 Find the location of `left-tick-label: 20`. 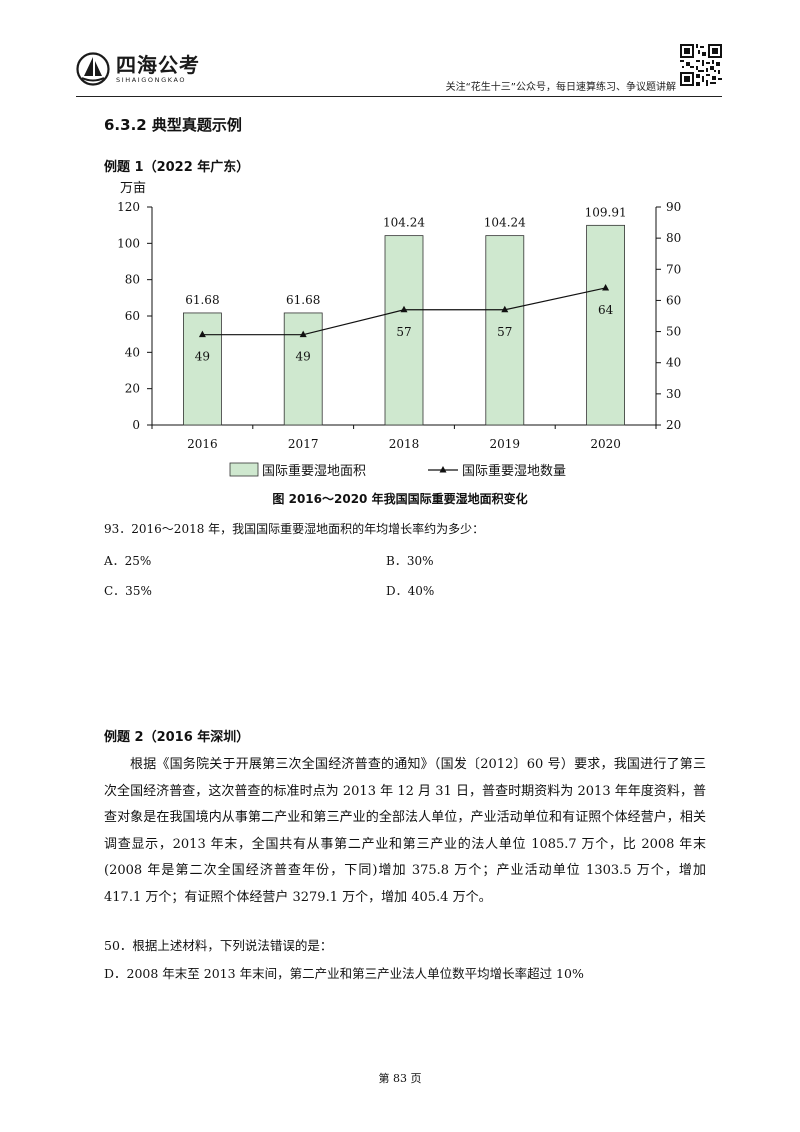

left-tick-label: 20 is located at coordinates (132, 389).